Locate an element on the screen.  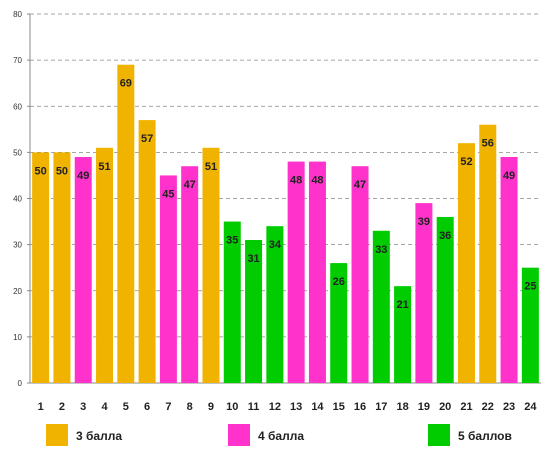
data-label-23: 49 is located at coordinates (509, 176).